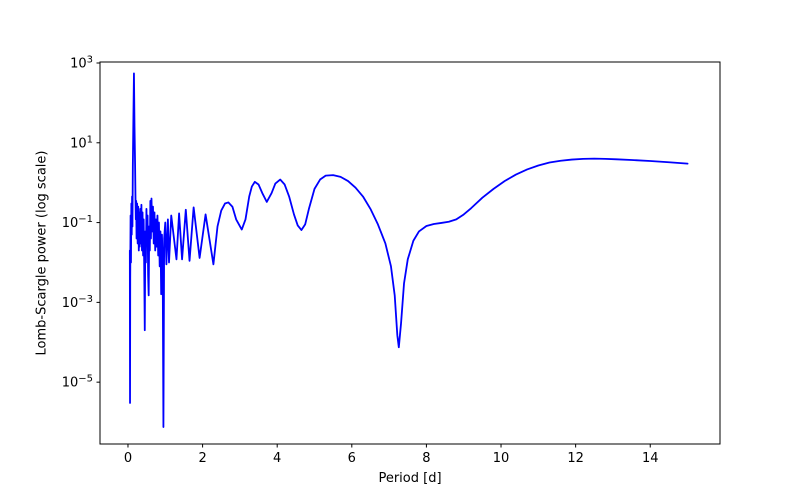 Image resolution: width=800 pixels, height=500 pixels. What do you see at coordinates (81, 142) in the screenshot?
I see `y-tick-label: 10¹` at bounding box center [81, 142].